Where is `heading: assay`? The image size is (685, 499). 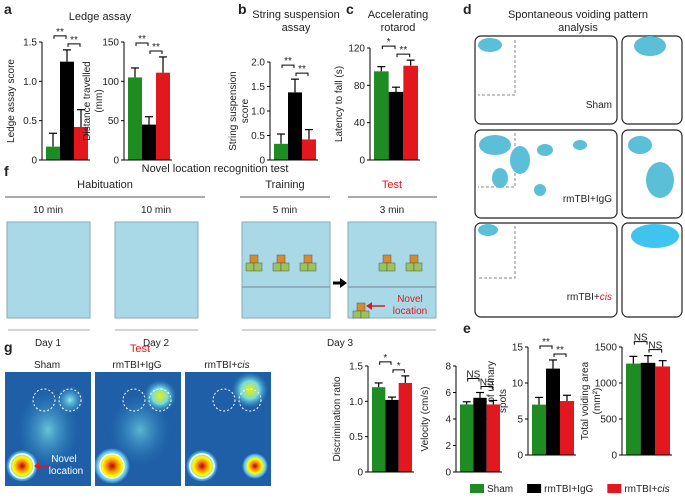 heading: assay is located at coordinates (296, 28).